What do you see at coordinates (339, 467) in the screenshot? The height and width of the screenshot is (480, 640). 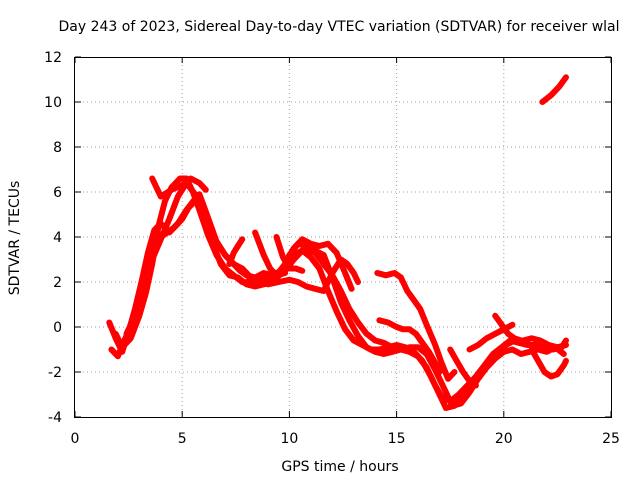 I see `x-axis-title: GPS time / hours` at bounding box center [339, 467].